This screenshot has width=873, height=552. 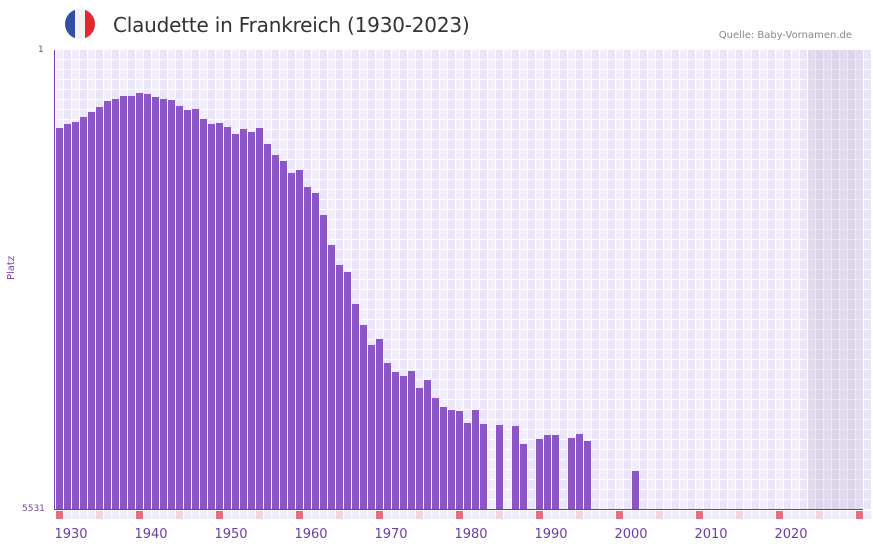 I want to click on x-tick-label: 2020, so click(x=791, y=534).